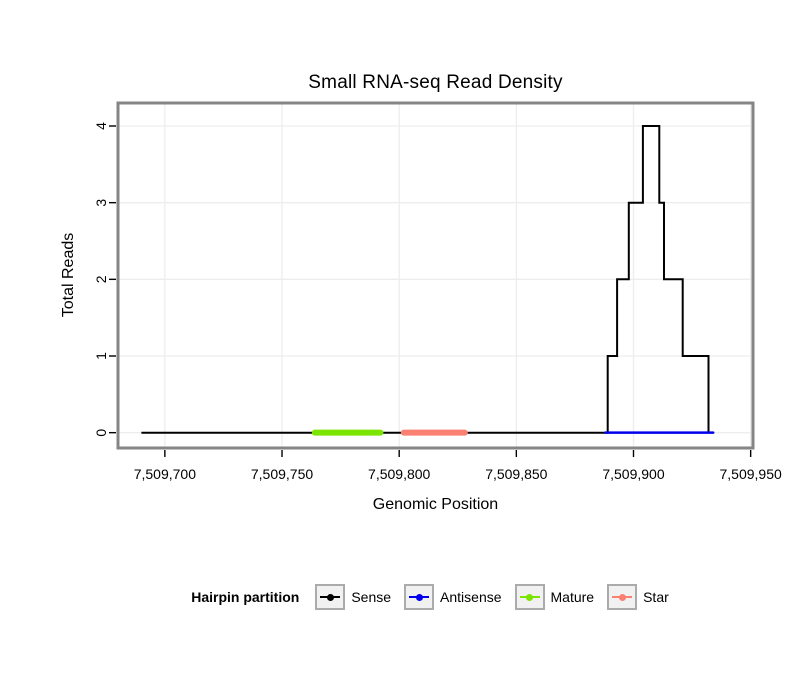  I want to click on x-tick-label: 7,509,800, so click(399, 474).